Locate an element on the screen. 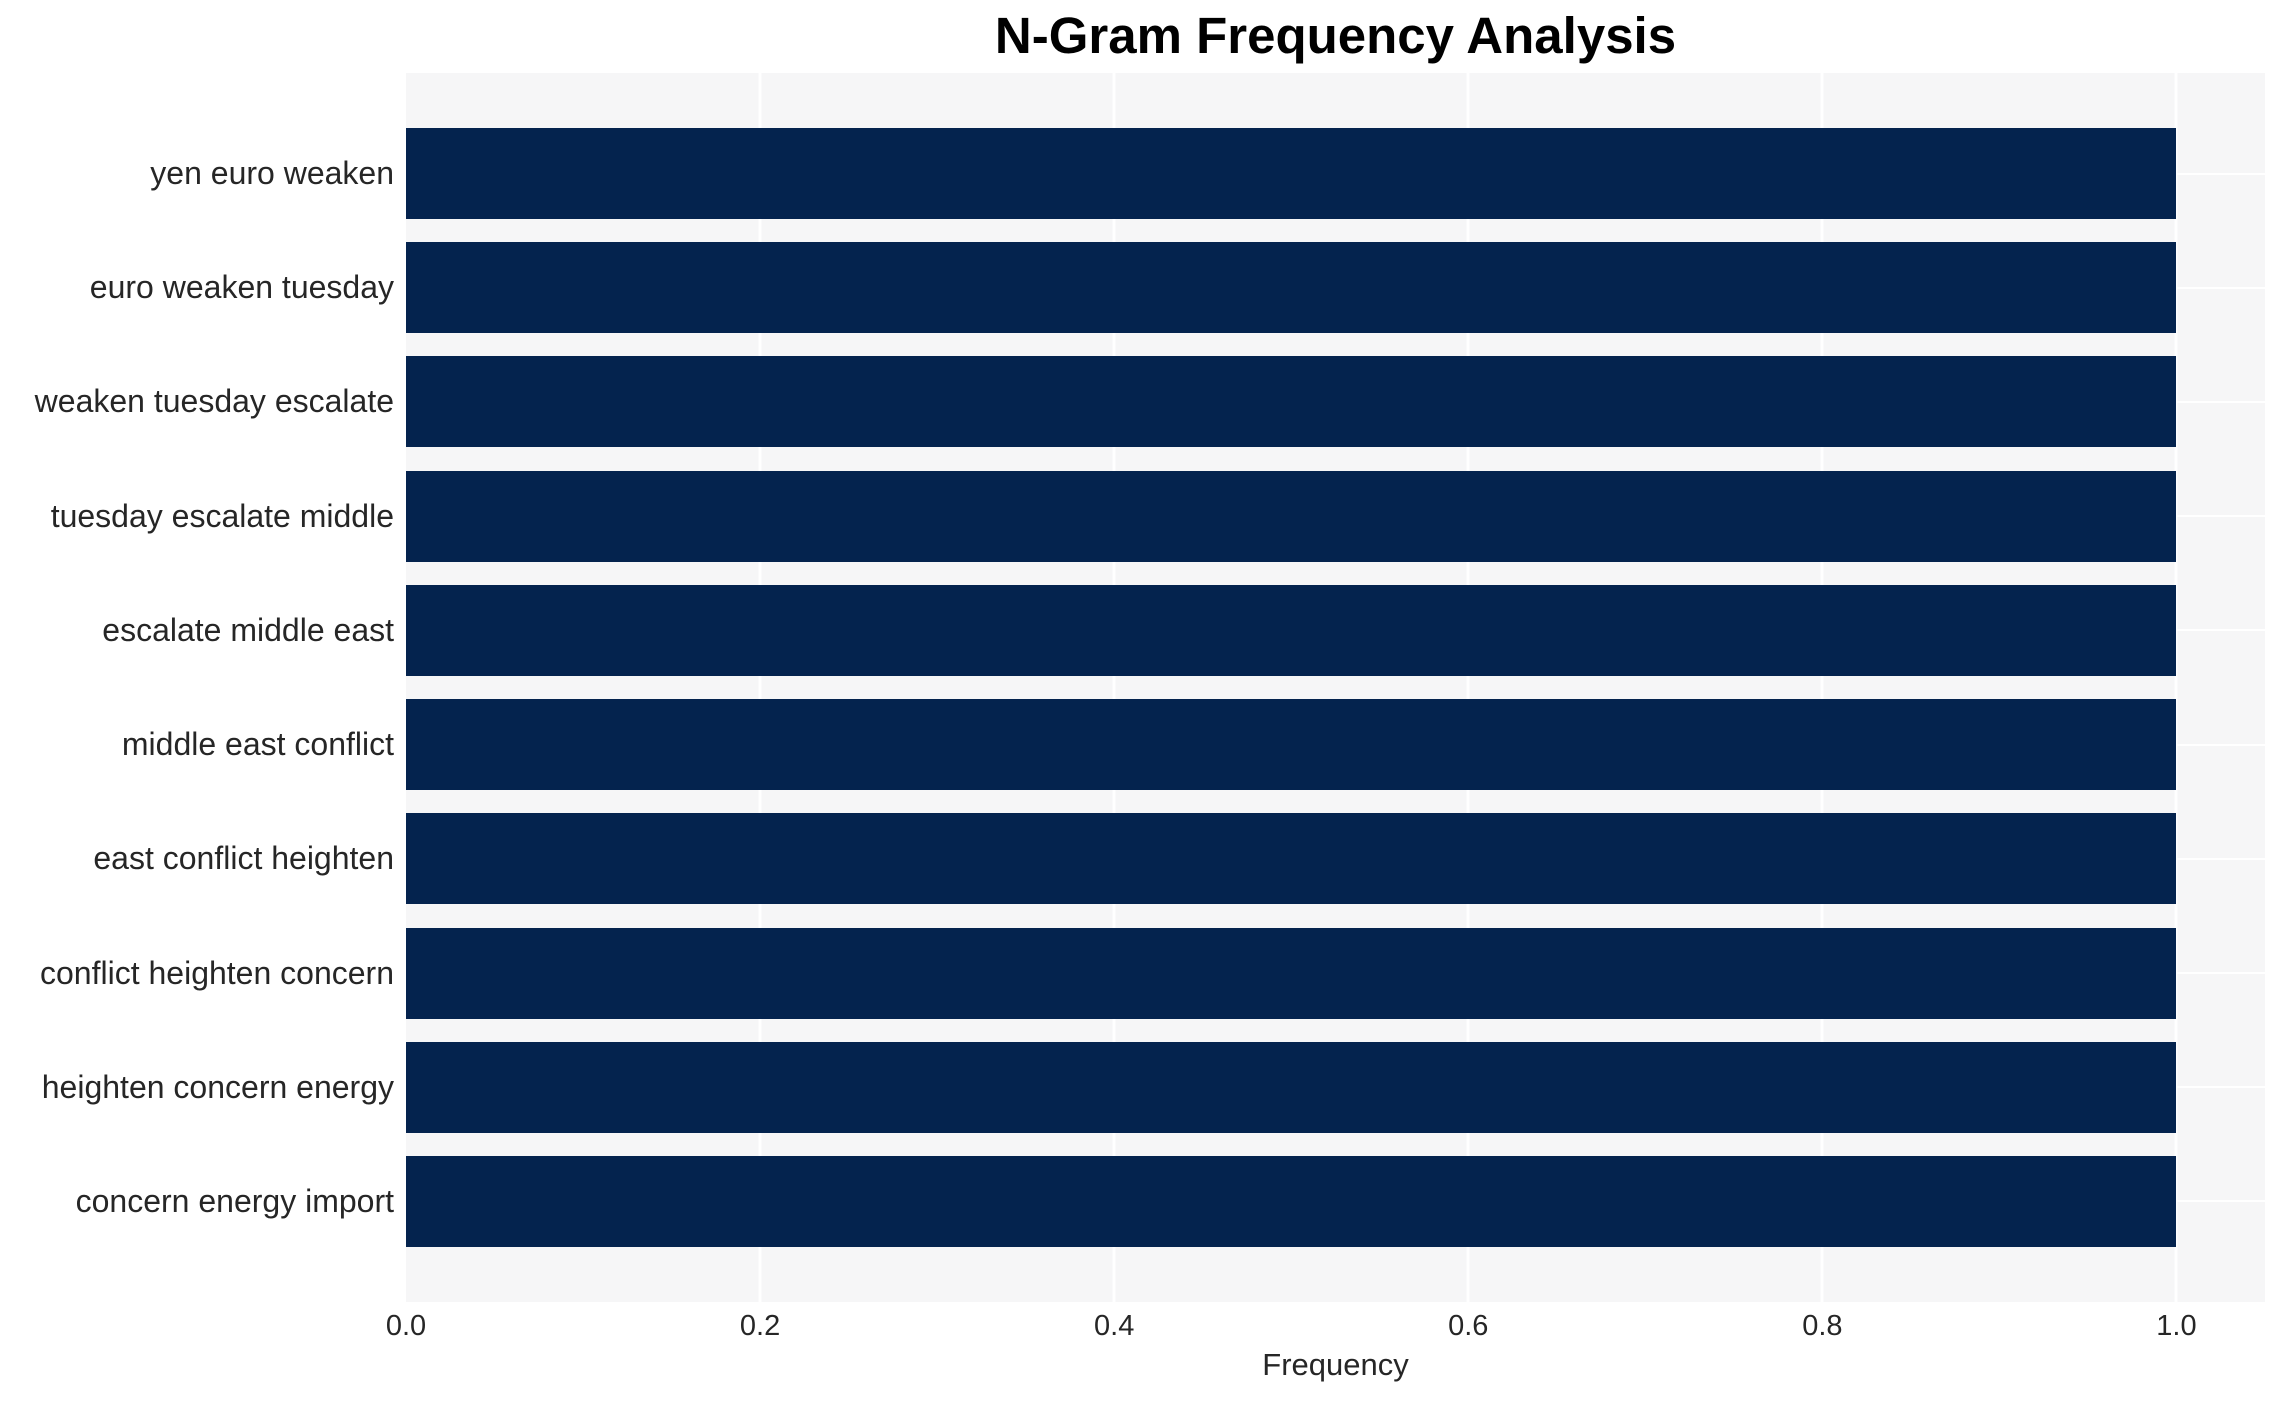 This screenshot has width=2284, height=1402. y-tick-label: yen euro weaken is located at coordinates (272, 173).